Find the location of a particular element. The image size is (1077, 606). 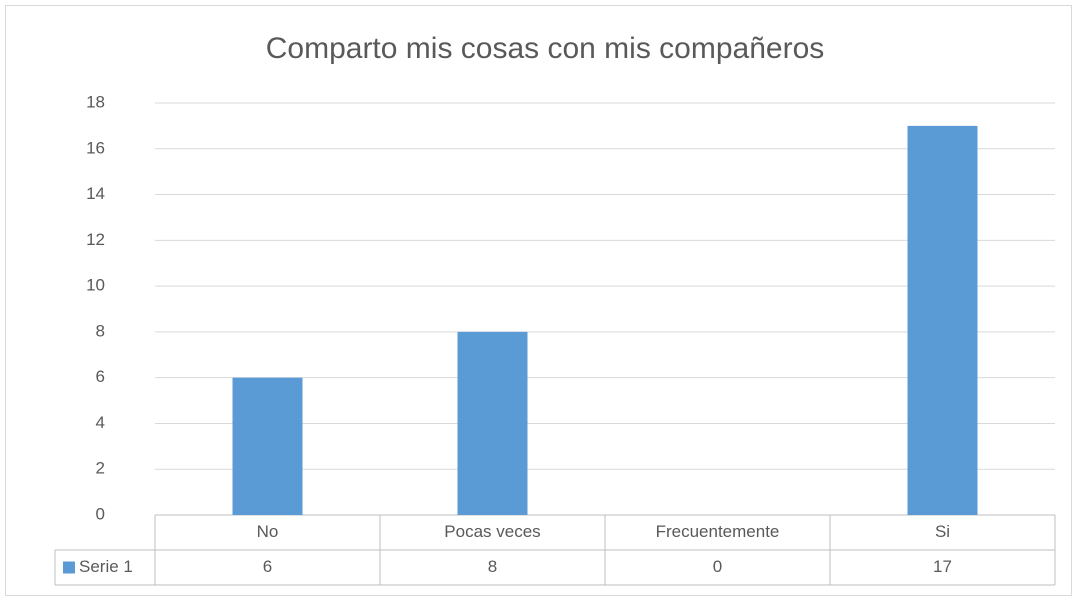

y-tick-label: 2 is located at coordinates (100, 468).